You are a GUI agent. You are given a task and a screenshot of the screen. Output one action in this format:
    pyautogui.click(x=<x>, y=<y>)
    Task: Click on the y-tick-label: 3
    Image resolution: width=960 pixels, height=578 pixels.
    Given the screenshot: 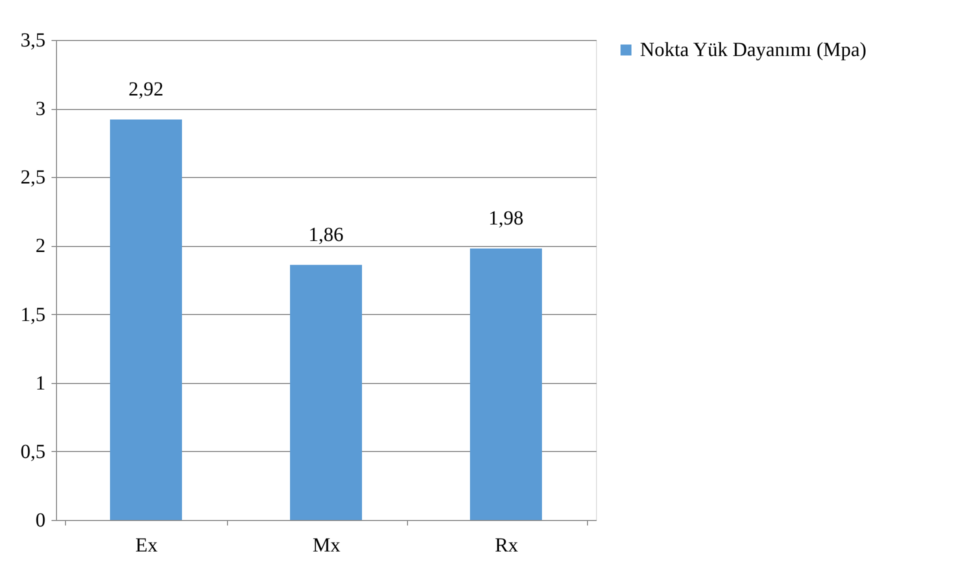 What is the action you would take?
    pyautogui.click(x=41, y=109)
    